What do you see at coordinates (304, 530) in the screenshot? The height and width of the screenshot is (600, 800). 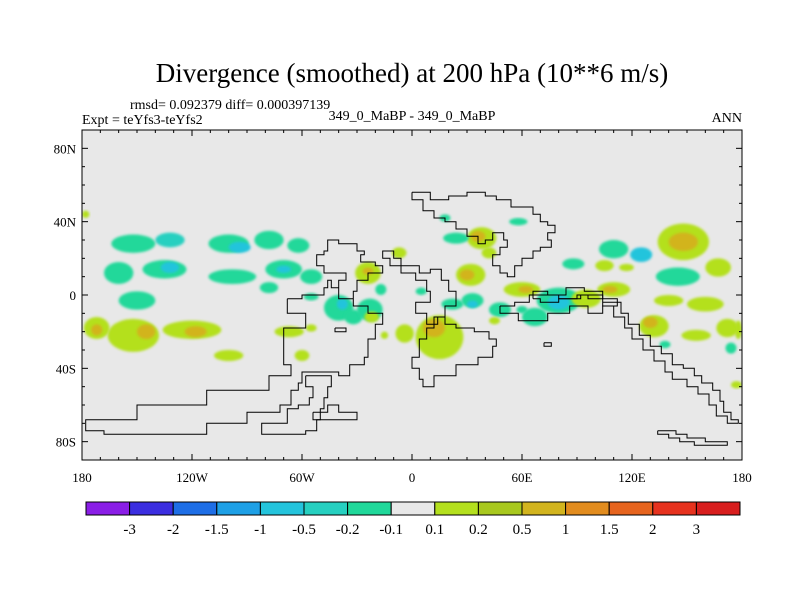 I see `colorbar-label: -0.5` at bounding box center [304, 530].